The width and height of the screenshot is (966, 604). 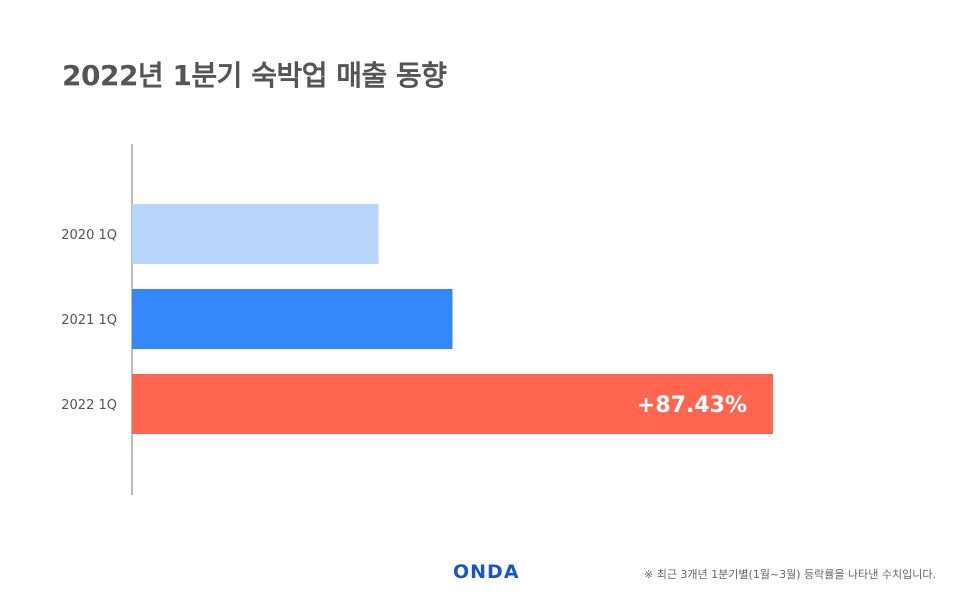 I want to click on bar-2020-1q, so click(x=255, y=234).